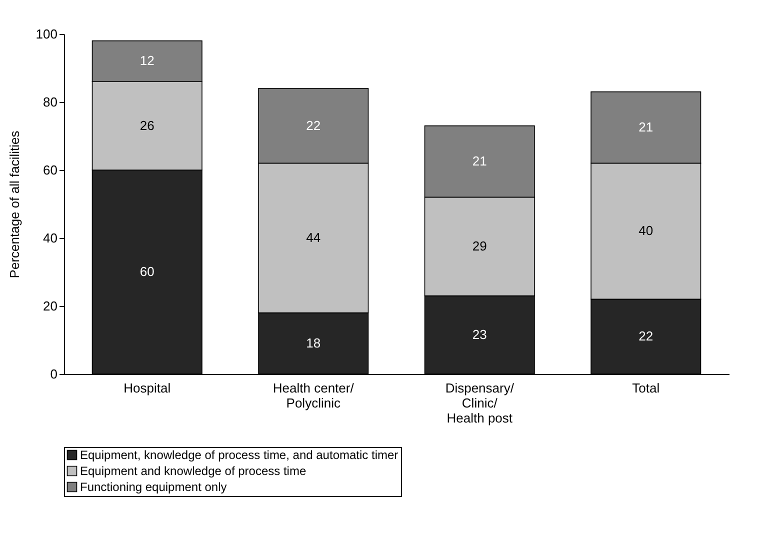 This screenshot has width=784, height=549. What do you see at coordinates (313, 342) in the screenshot?
I see `data-label: 18` at bounding box center [313, 342].